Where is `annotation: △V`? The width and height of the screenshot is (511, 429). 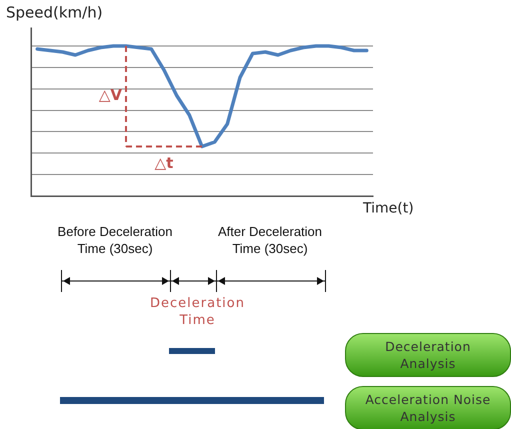
annotation: △V is located at coordinates (110, 95).